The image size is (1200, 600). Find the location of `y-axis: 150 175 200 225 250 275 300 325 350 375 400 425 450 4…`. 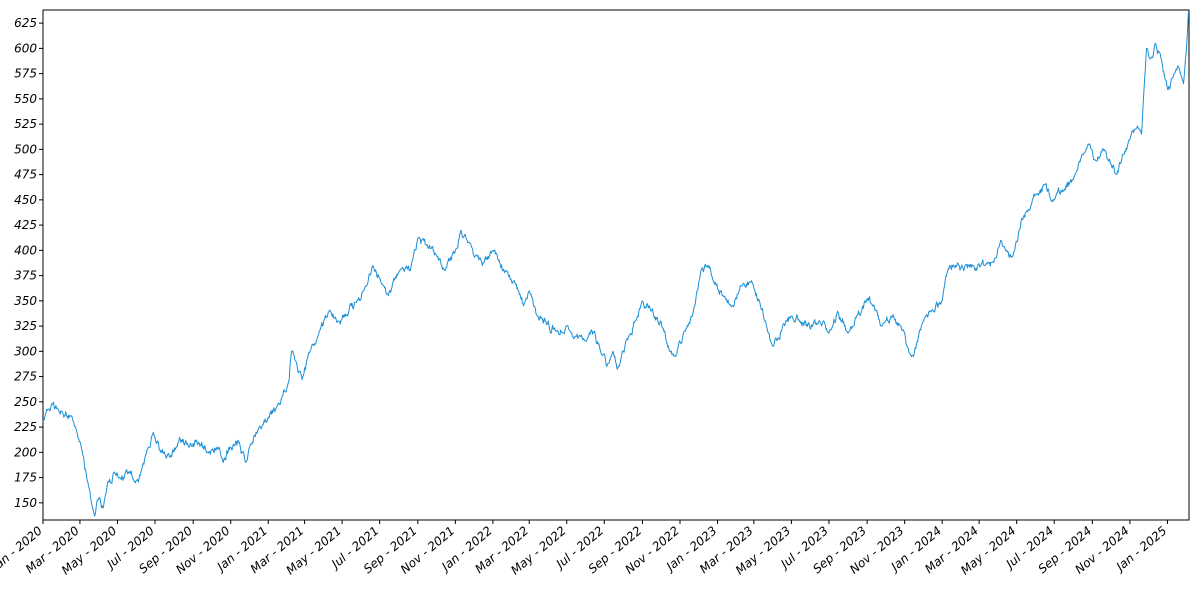

y-axis: 150 175 200 225 250 275 300 325 350 375 400 425 450 4… is located at coordinates (28, 263).